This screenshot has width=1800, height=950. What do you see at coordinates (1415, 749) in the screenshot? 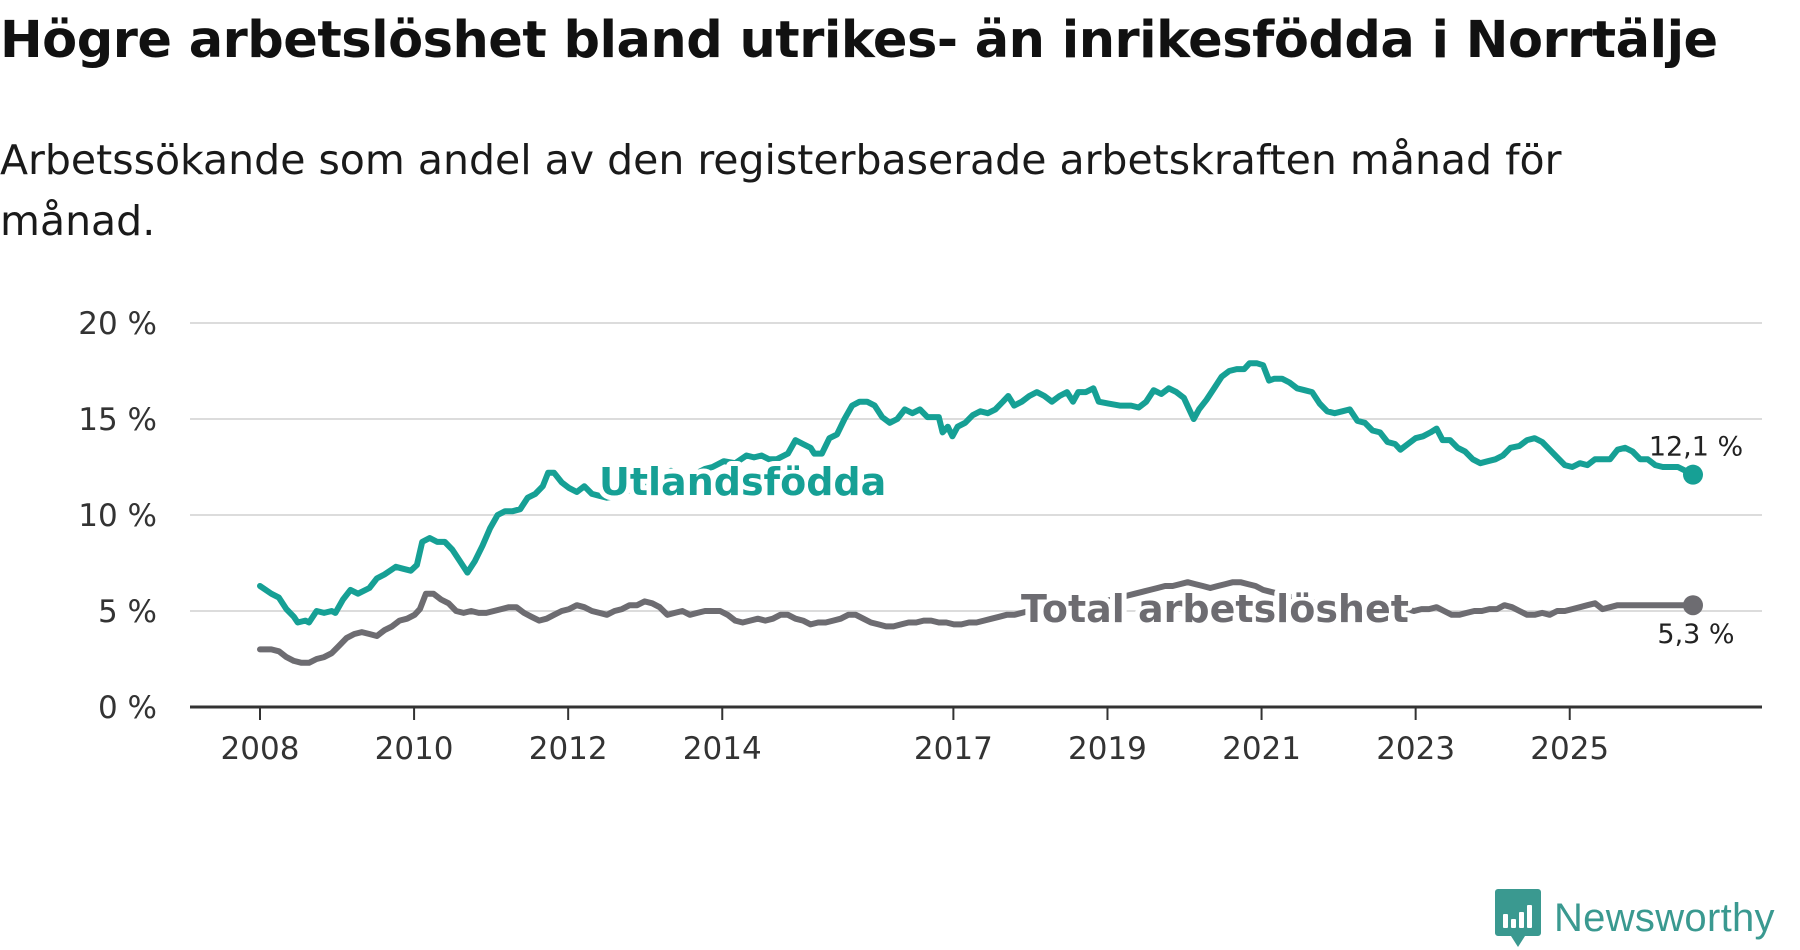
I see `x-tick-label: 2023` at bounding box center [1415, 749].